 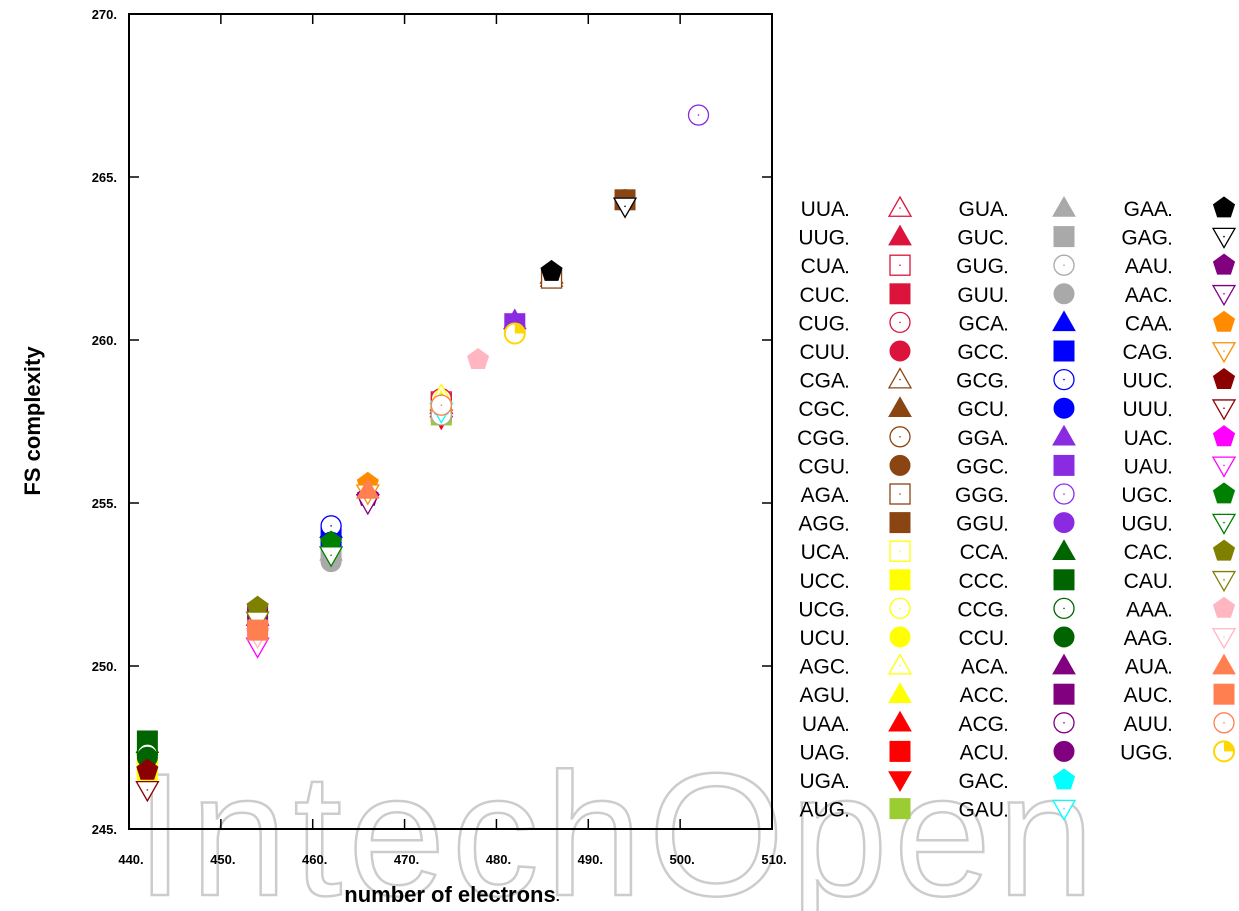 I want to click on legend-label: GCG, so click(x=980, y=381).